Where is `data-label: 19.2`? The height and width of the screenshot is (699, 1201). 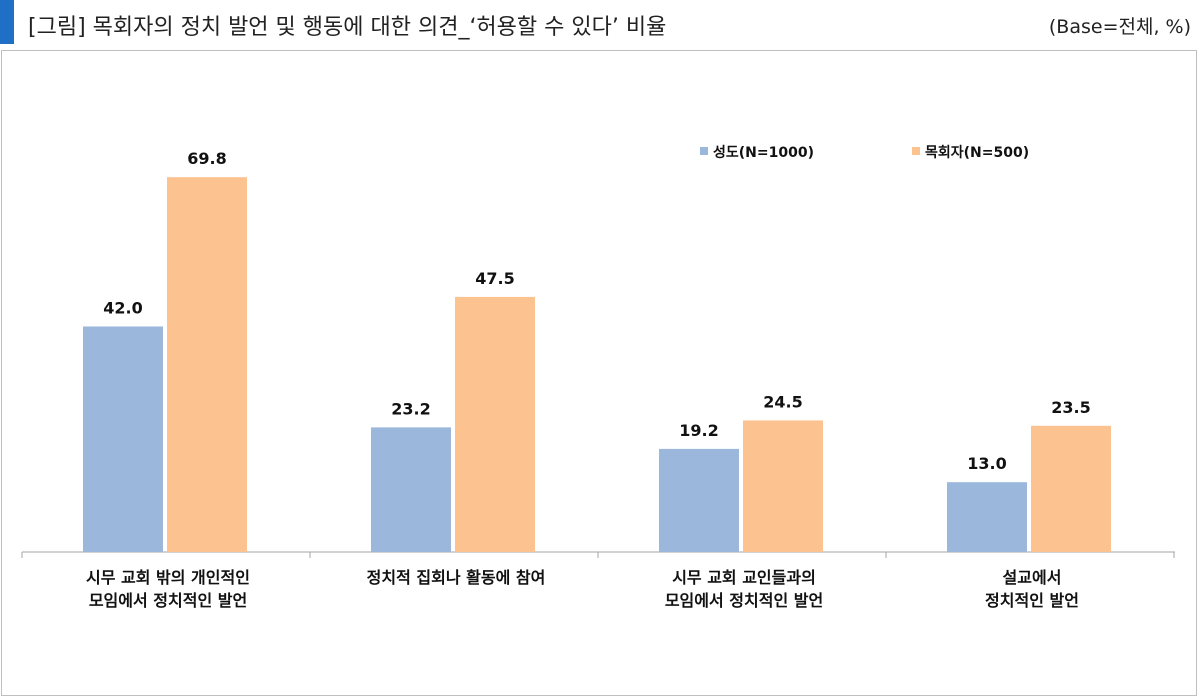 data-label: 19.2 is located at coordinates (698, 430).